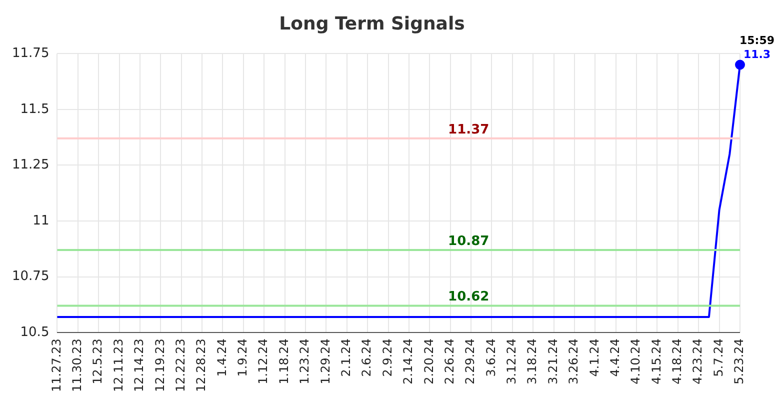  I want to click on ref-line-label: 10.62, so click(469, 297).